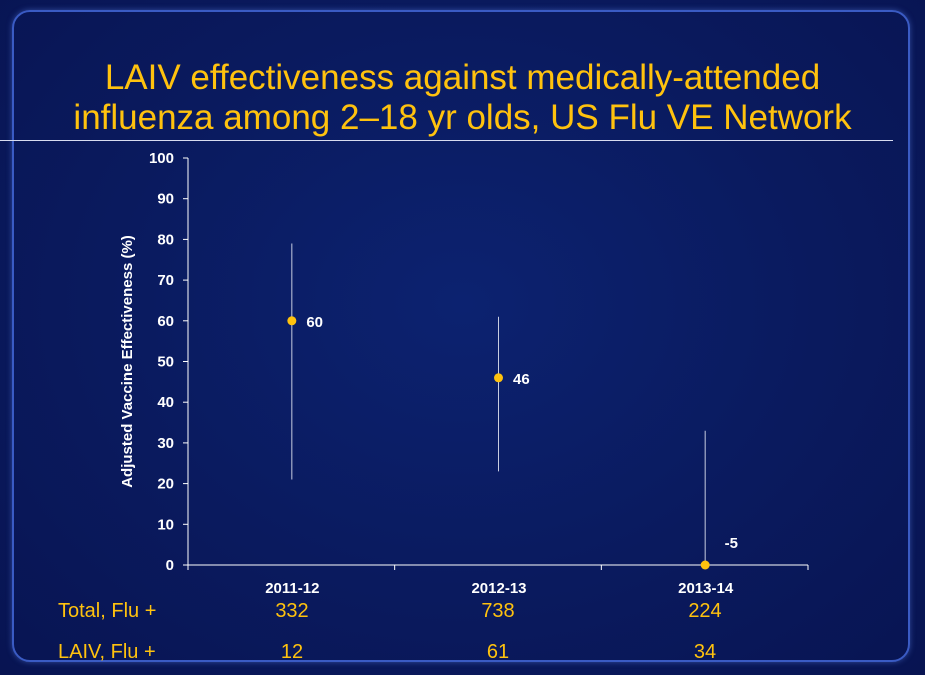 The width and height of the screenshot is (925, 675). I want to click on data-label: -5, so click(731, 543).